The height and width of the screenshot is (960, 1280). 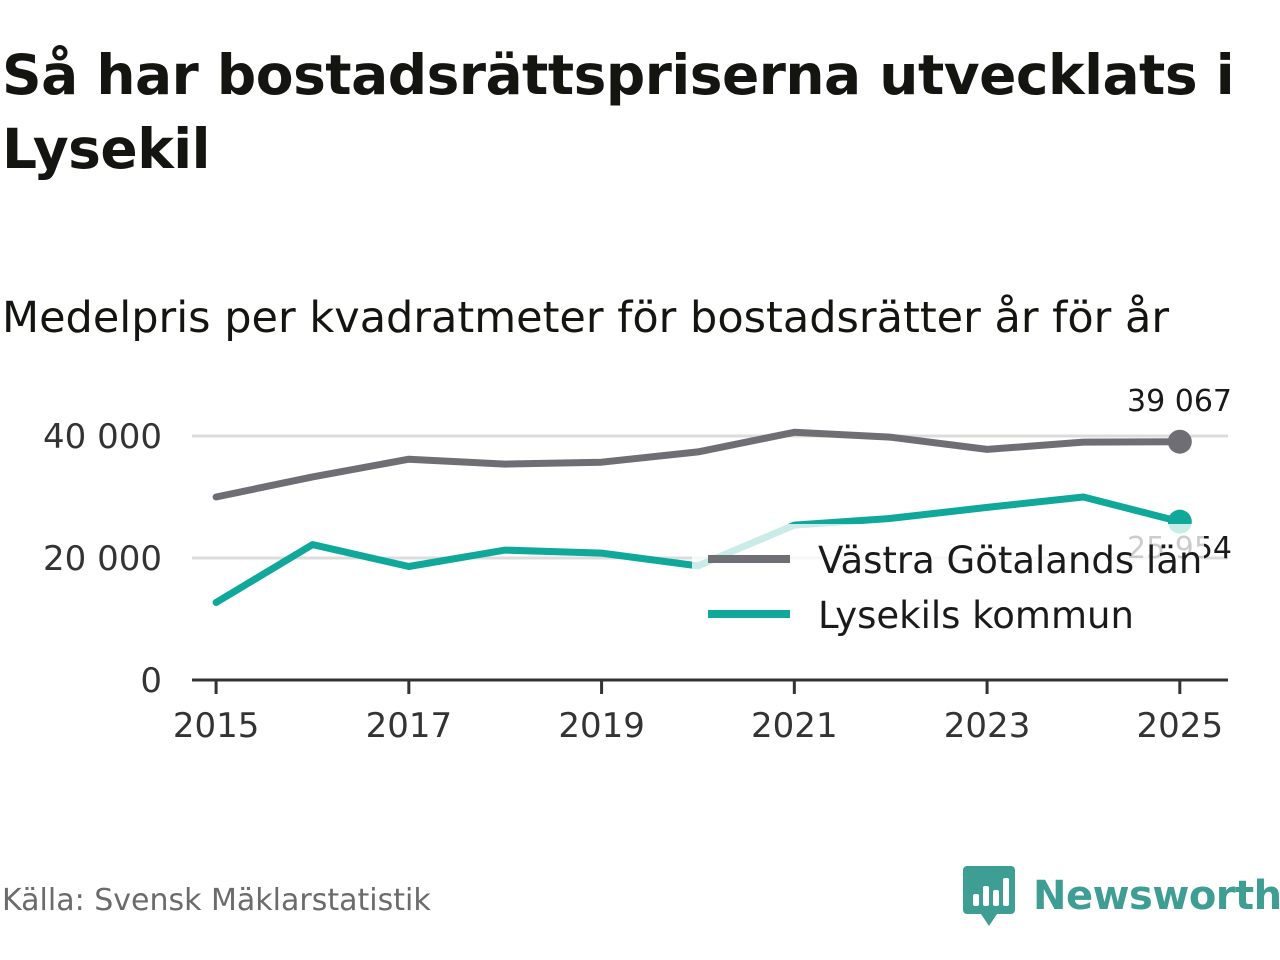 What do you see at coordinates (1180, 726) in the screenshot?
I see `x-tick-label: 2025` at bounding box center [1180, 726].